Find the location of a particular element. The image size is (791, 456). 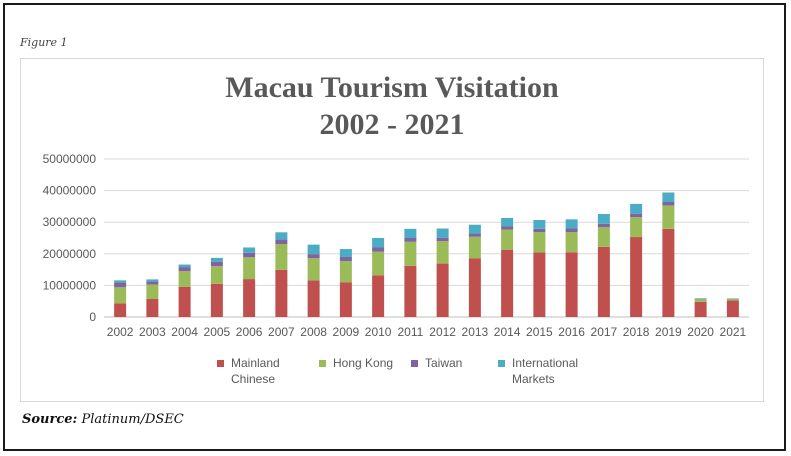

x-tick-label: 2002 is located at coordinates (120, 332).